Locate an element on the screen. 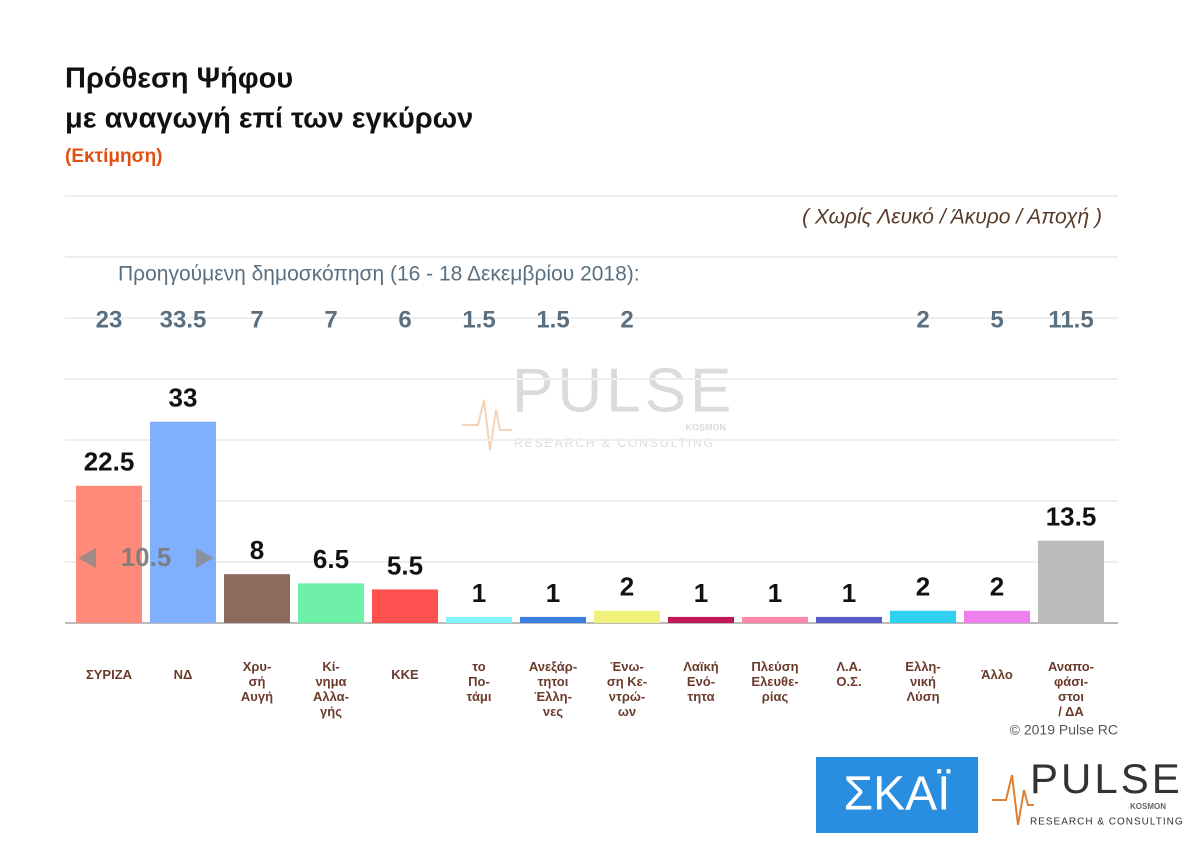  watermark-text: KOSMON is located at coordinates (706, 427).